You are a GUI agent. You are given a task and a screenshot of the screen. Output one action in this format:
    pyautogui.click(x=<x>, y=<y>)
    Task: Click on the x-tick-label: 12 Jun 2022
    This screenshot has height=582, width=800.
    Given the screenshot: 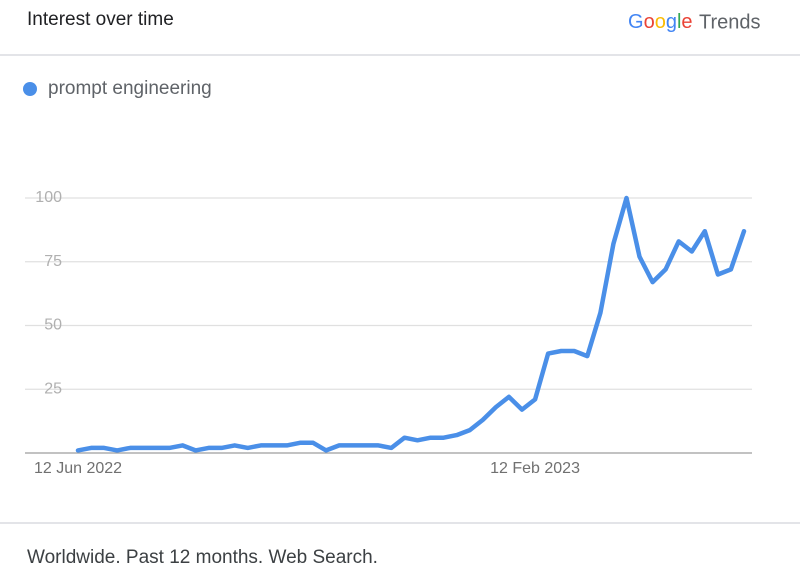 What is the action you would take?
    pyautogui.click(x=78, y=468)
    